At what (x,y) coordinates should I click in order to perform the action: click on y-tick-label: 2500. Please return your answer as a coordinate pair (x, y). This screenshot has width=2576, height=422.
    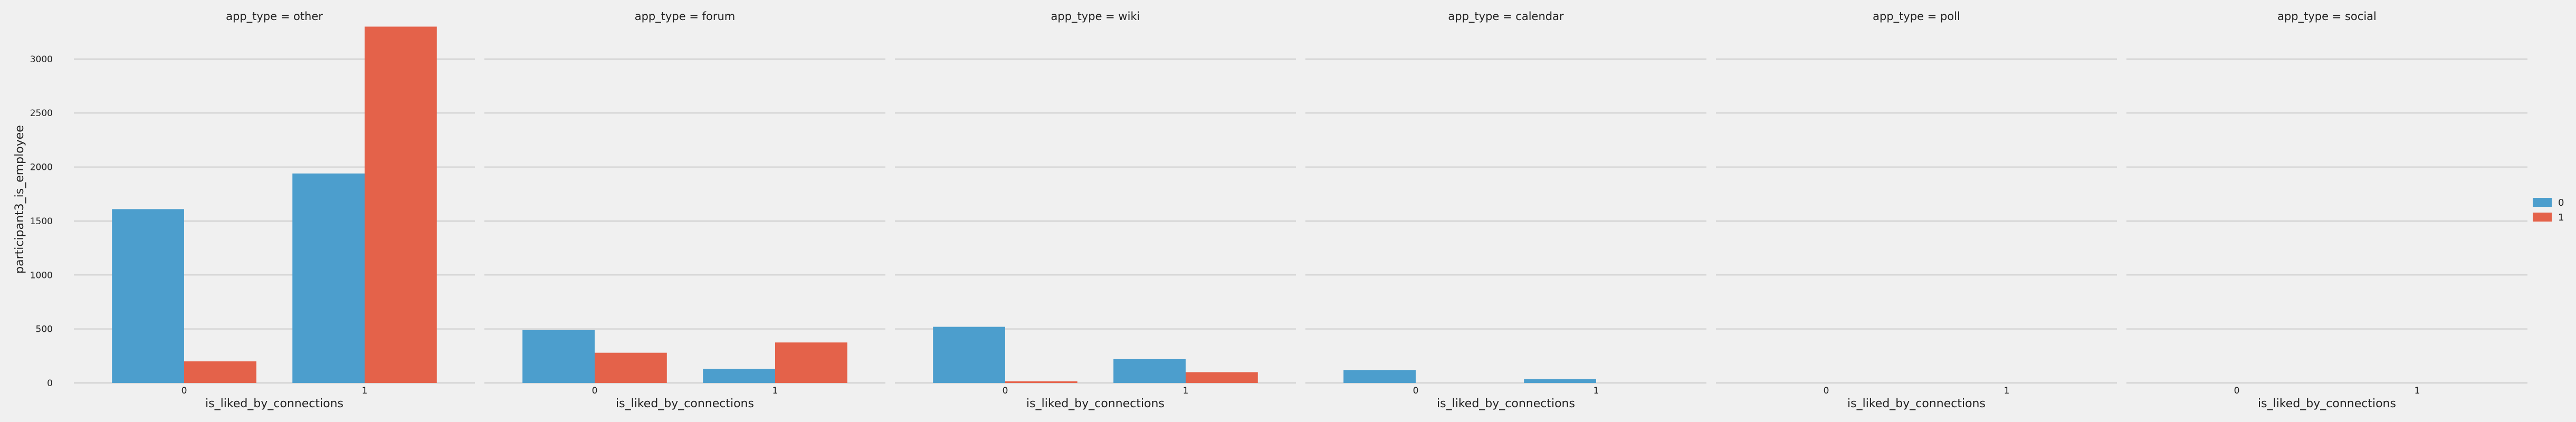
    Looking at the image, I should click on (41, 113).